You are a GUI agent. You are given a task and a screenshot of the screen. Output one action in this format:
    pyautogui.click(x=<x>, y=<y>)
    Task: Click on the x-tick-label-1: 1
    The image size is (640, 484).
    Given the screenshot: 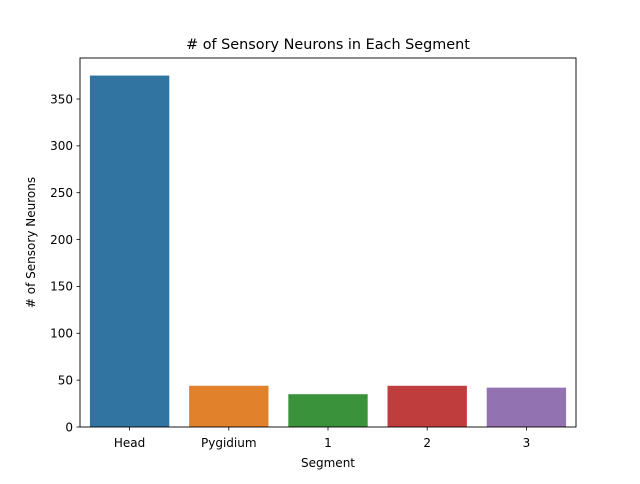 What is the action you would take?
    pyautogui.click(x=328, y=443)
    